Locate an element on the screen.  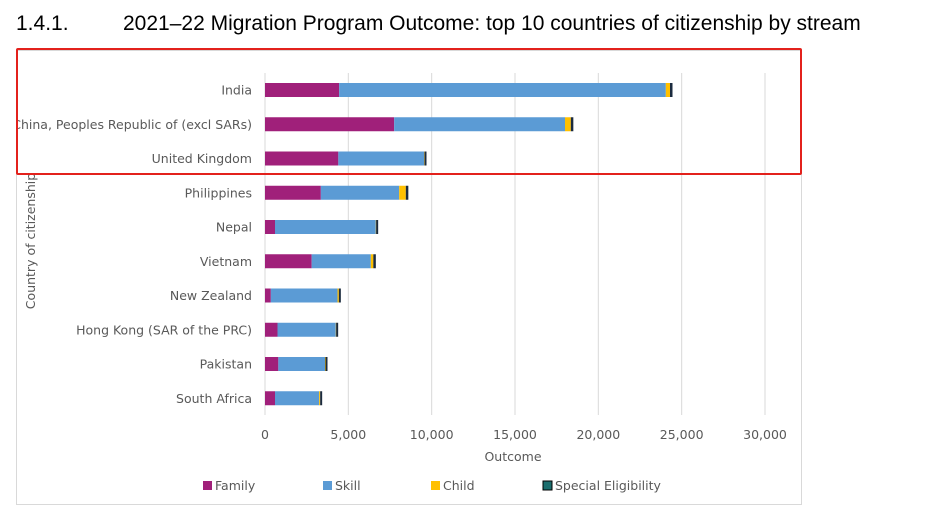
bar-vietnam-special-eligibility is located at coordinates (374, 261).